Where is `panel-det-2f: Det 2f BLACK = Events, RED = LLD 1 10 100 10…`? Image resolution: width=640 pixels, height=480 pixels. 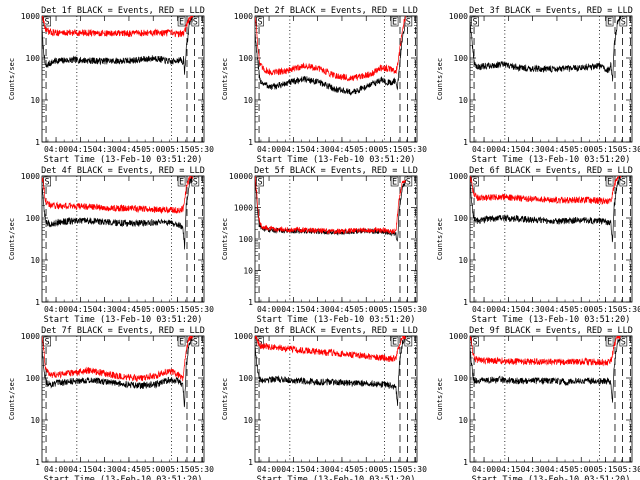
panel-det-2f: Det 2f BLACK = Events, RED = LLD 1 10 100 10… is located at coordinates (324, 85).